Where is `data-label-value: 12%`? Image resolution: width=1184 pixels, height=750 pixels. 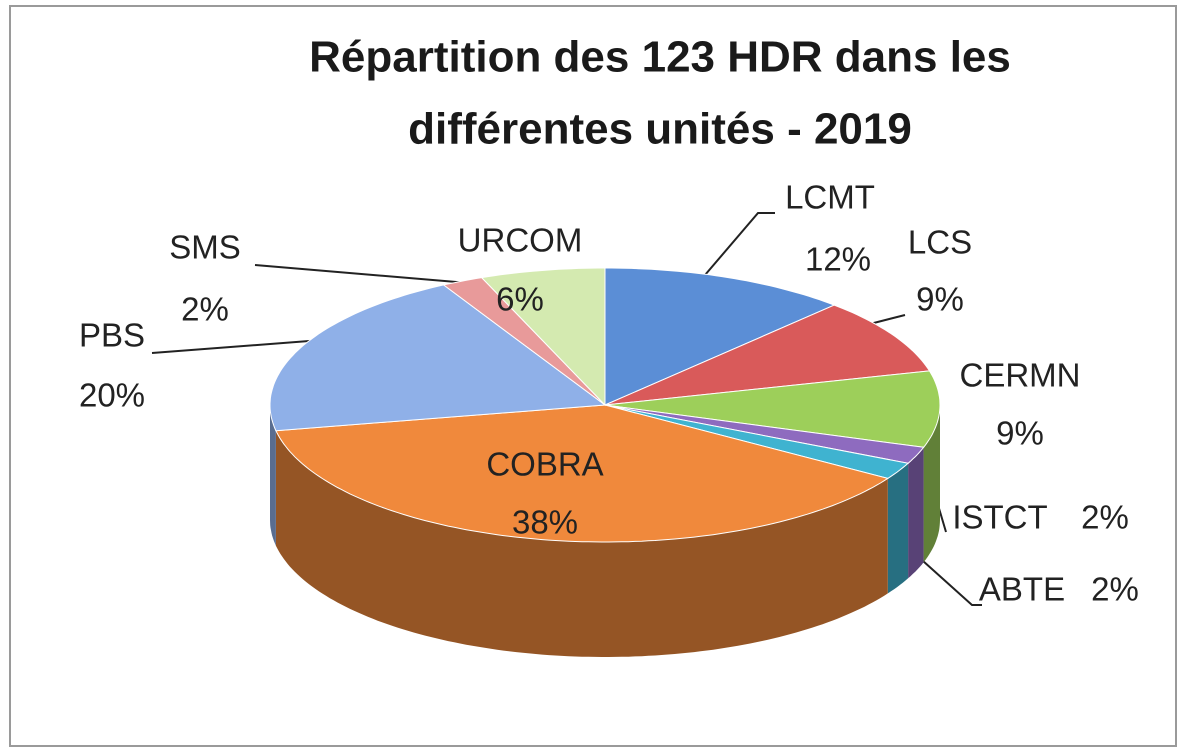 data-label-value: 12% is located at coordinates (838, 259).